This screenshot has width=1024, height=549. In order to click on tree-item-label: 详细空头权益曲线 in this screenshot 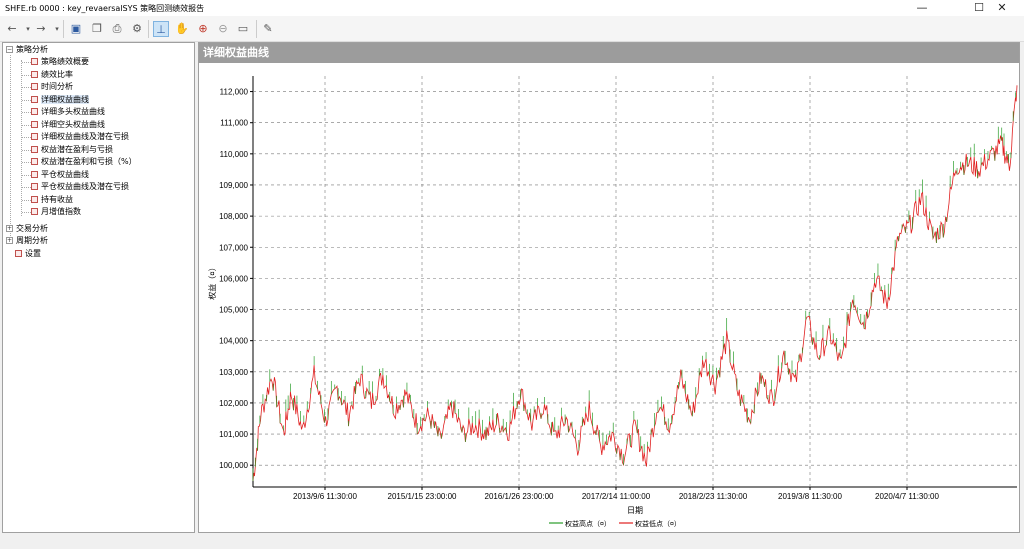, I will do `click(73, 124)`.